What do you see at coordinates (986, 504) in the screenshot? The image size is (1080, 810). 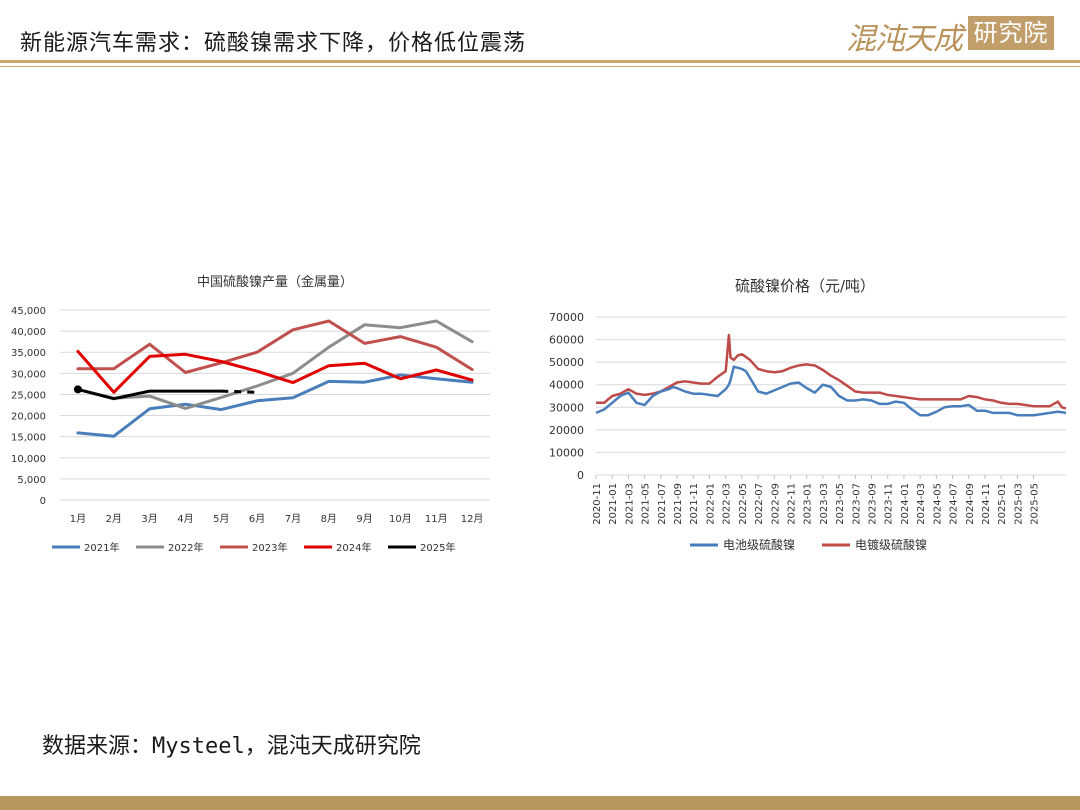 I see `x-tick-label: 2024-11` at bounding box center [986, 504].